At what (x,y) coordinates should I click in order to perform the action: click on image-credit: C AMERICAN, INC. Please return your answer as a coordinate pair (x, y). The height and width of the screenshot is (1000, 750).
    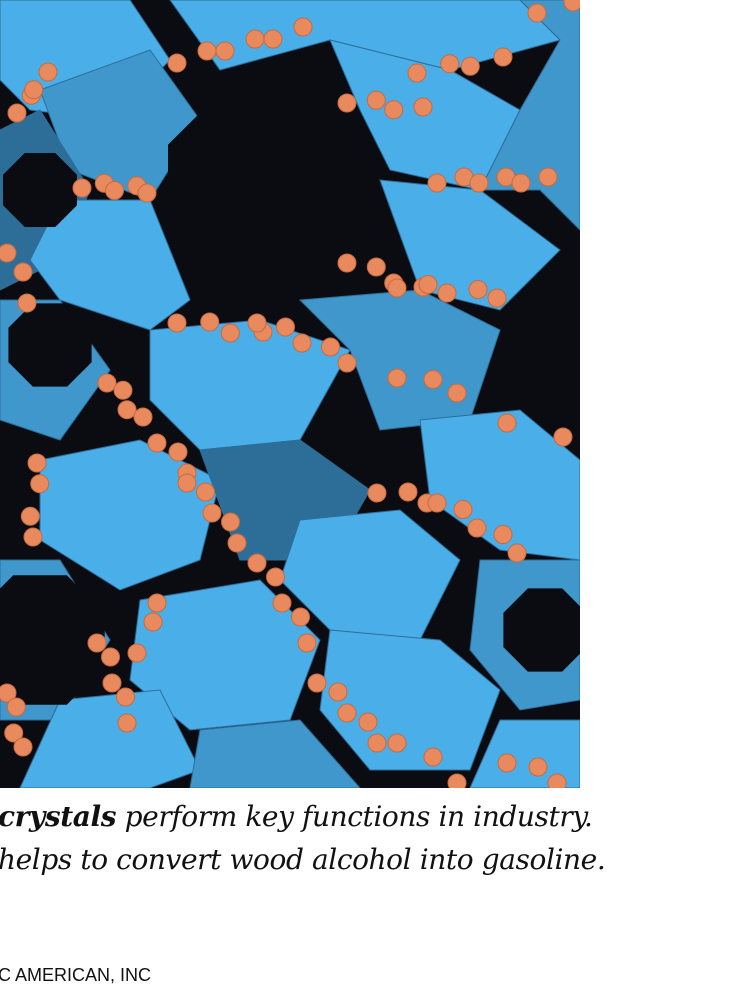
    Looking at the image, I should click on (76, 975).